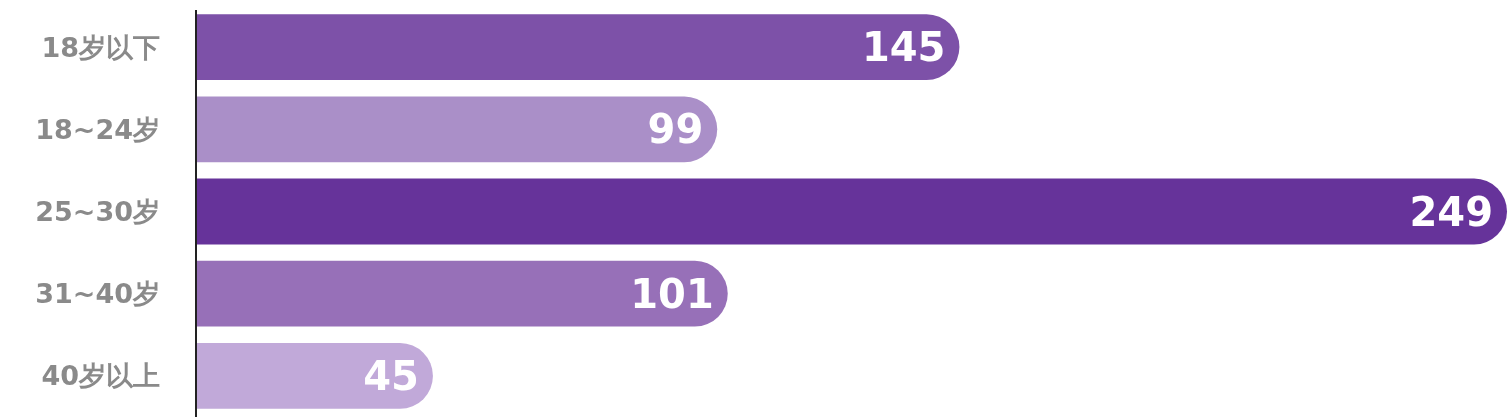 This screenshot has width=1511, height=417. What do you see at coordinates (903, 47) in the screenshot?
I see `data-label: 145` at bounding box center [903, 47].